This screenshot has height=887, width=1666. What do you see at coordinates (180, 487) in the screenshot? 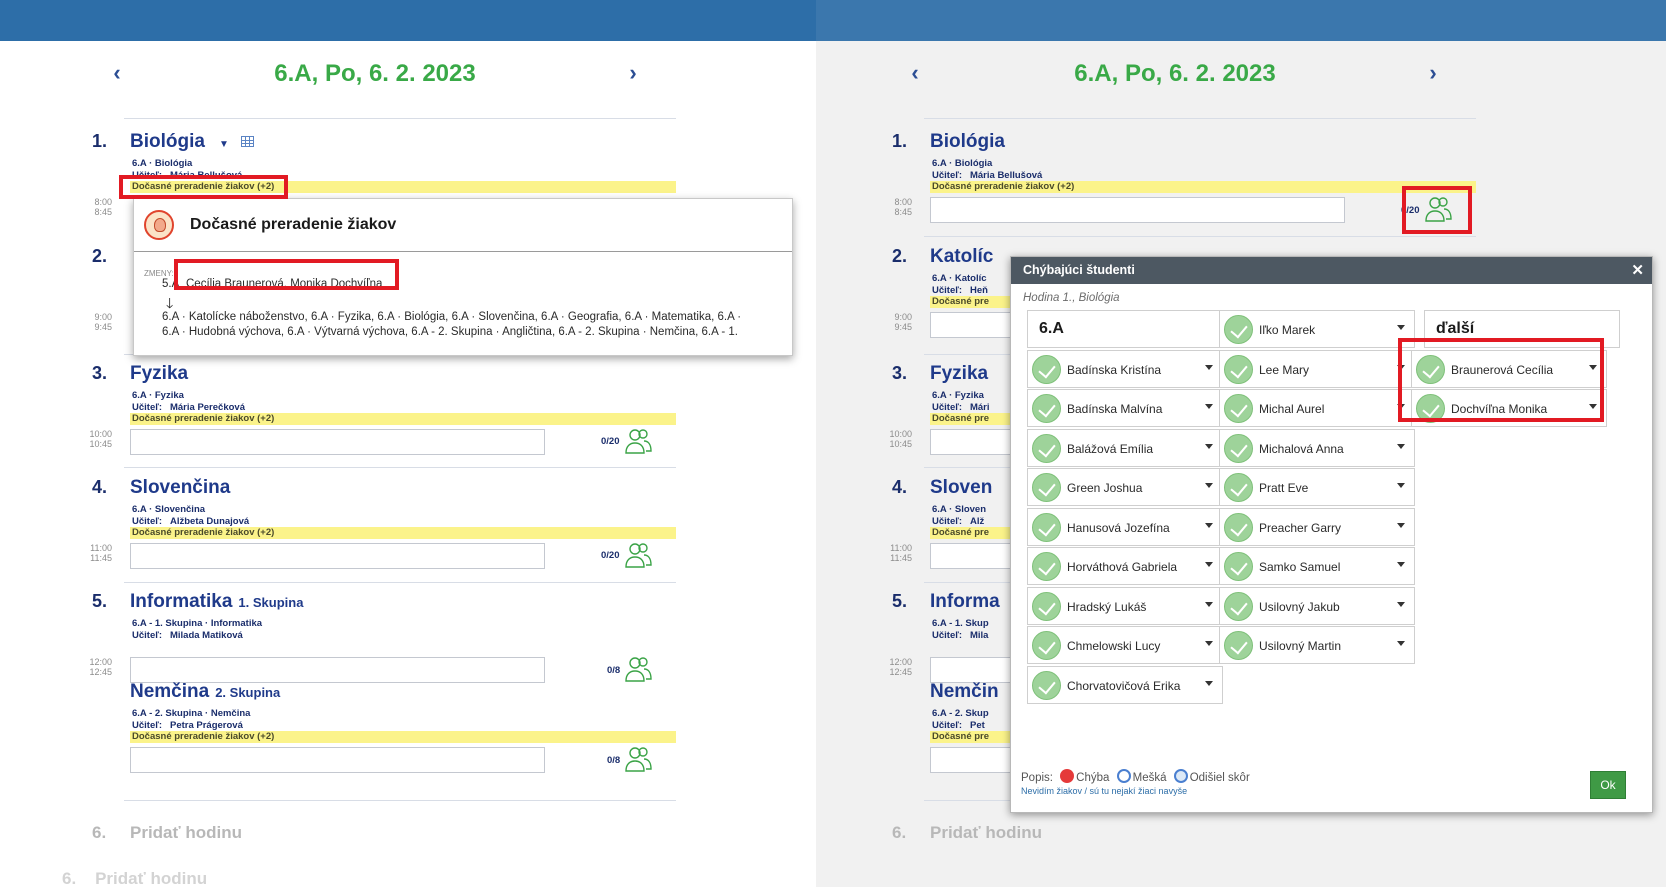
I see `lesson-name: Slovenčina` at bounding box center [180, 487].